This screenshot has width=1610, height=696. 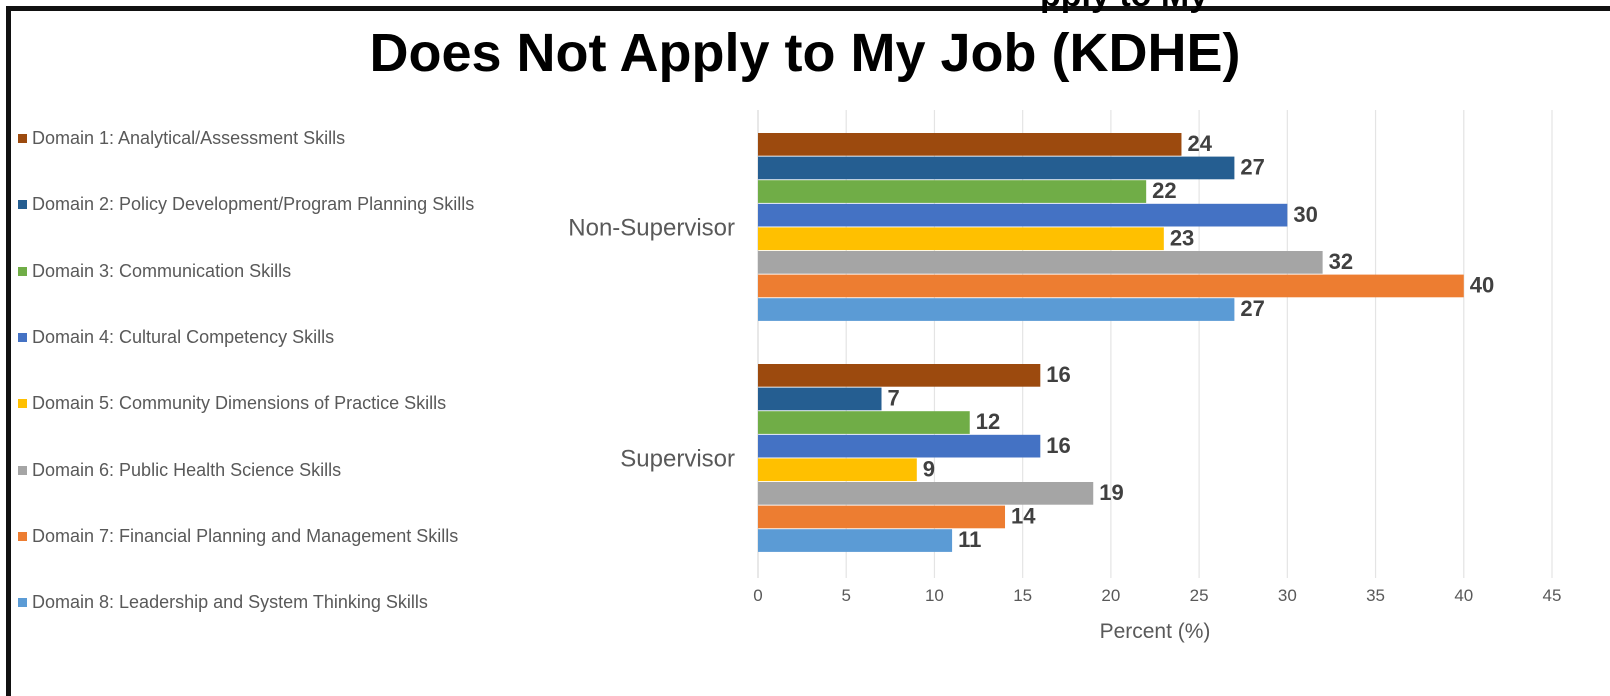 What do you see at coordinates (1375, 595) in the screenshot?
I see `x-tick-label: 35` at bounding box center [1375, 595].